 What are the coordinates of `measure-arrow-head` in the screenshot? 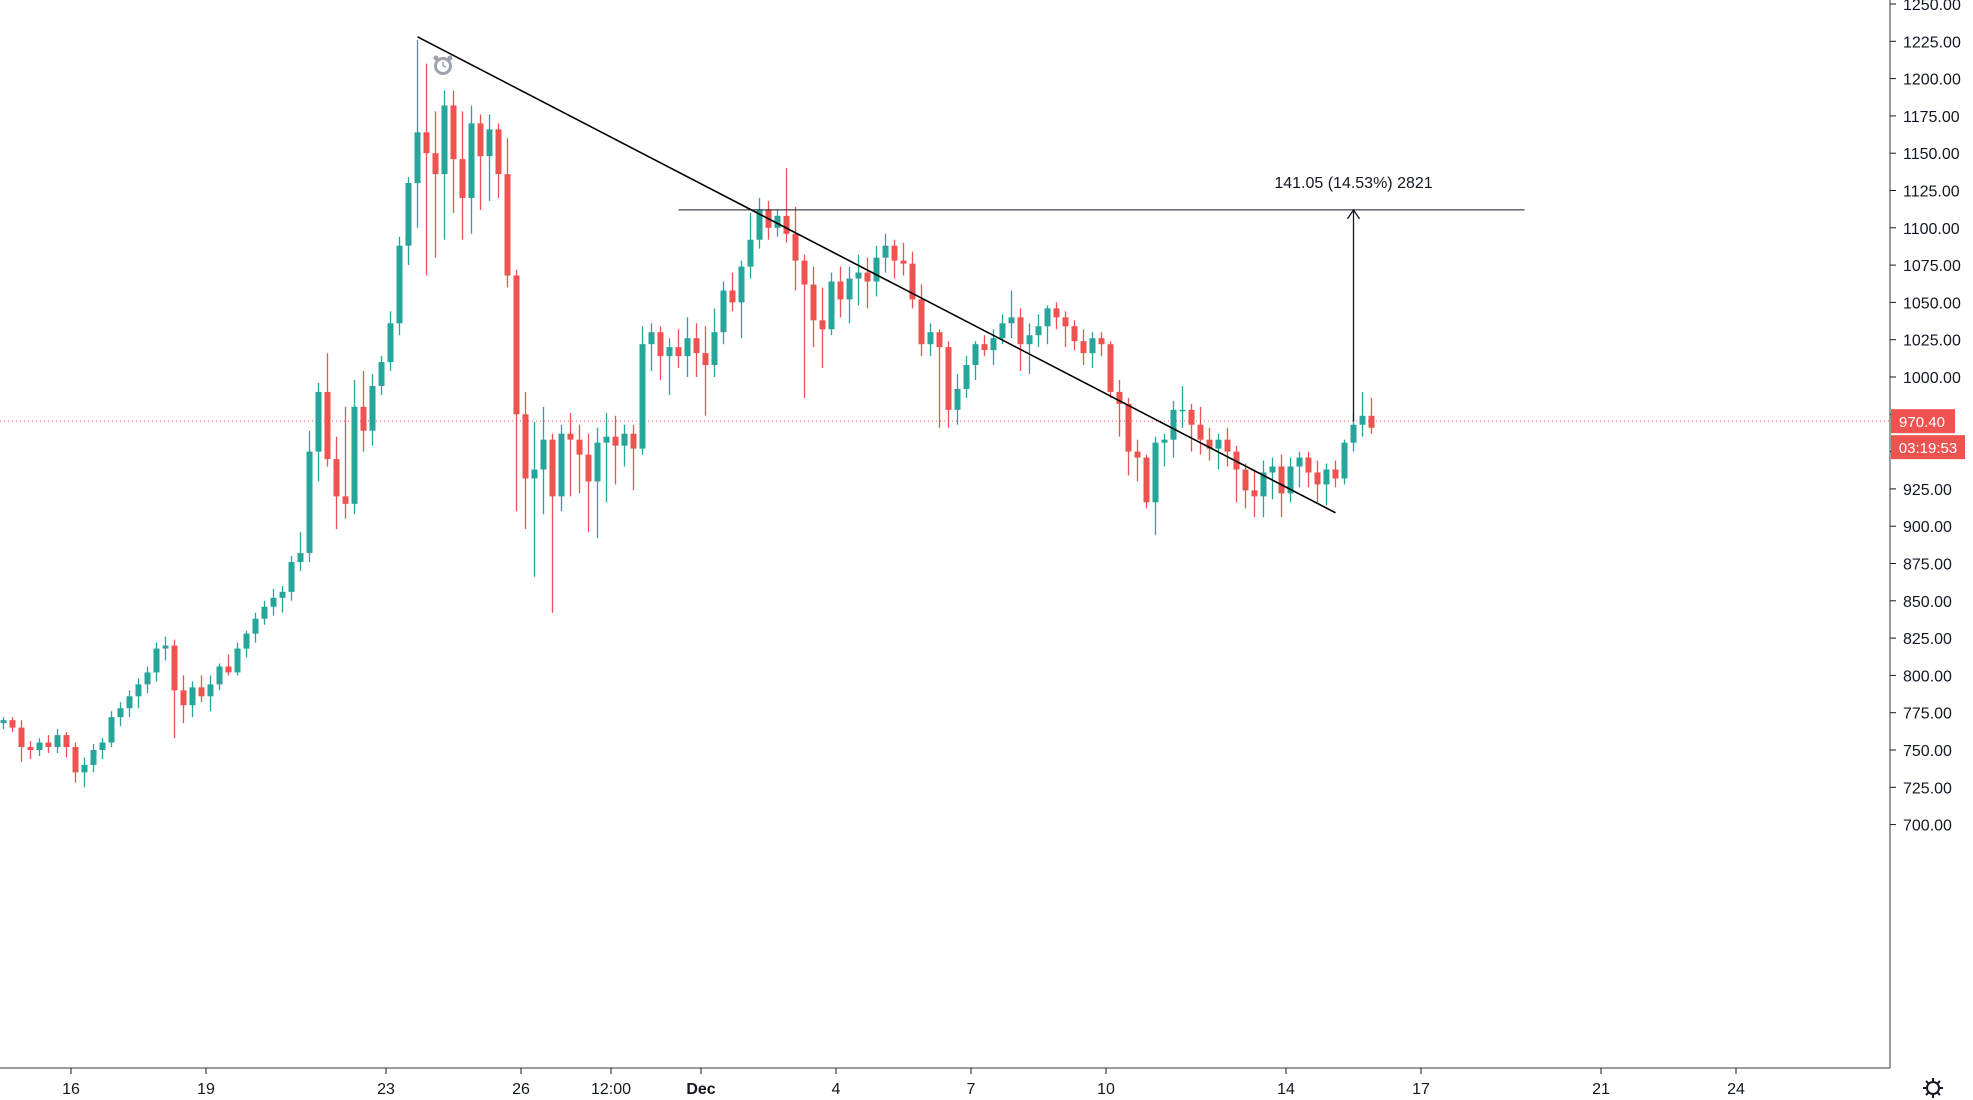 It's located at (1353, 214).